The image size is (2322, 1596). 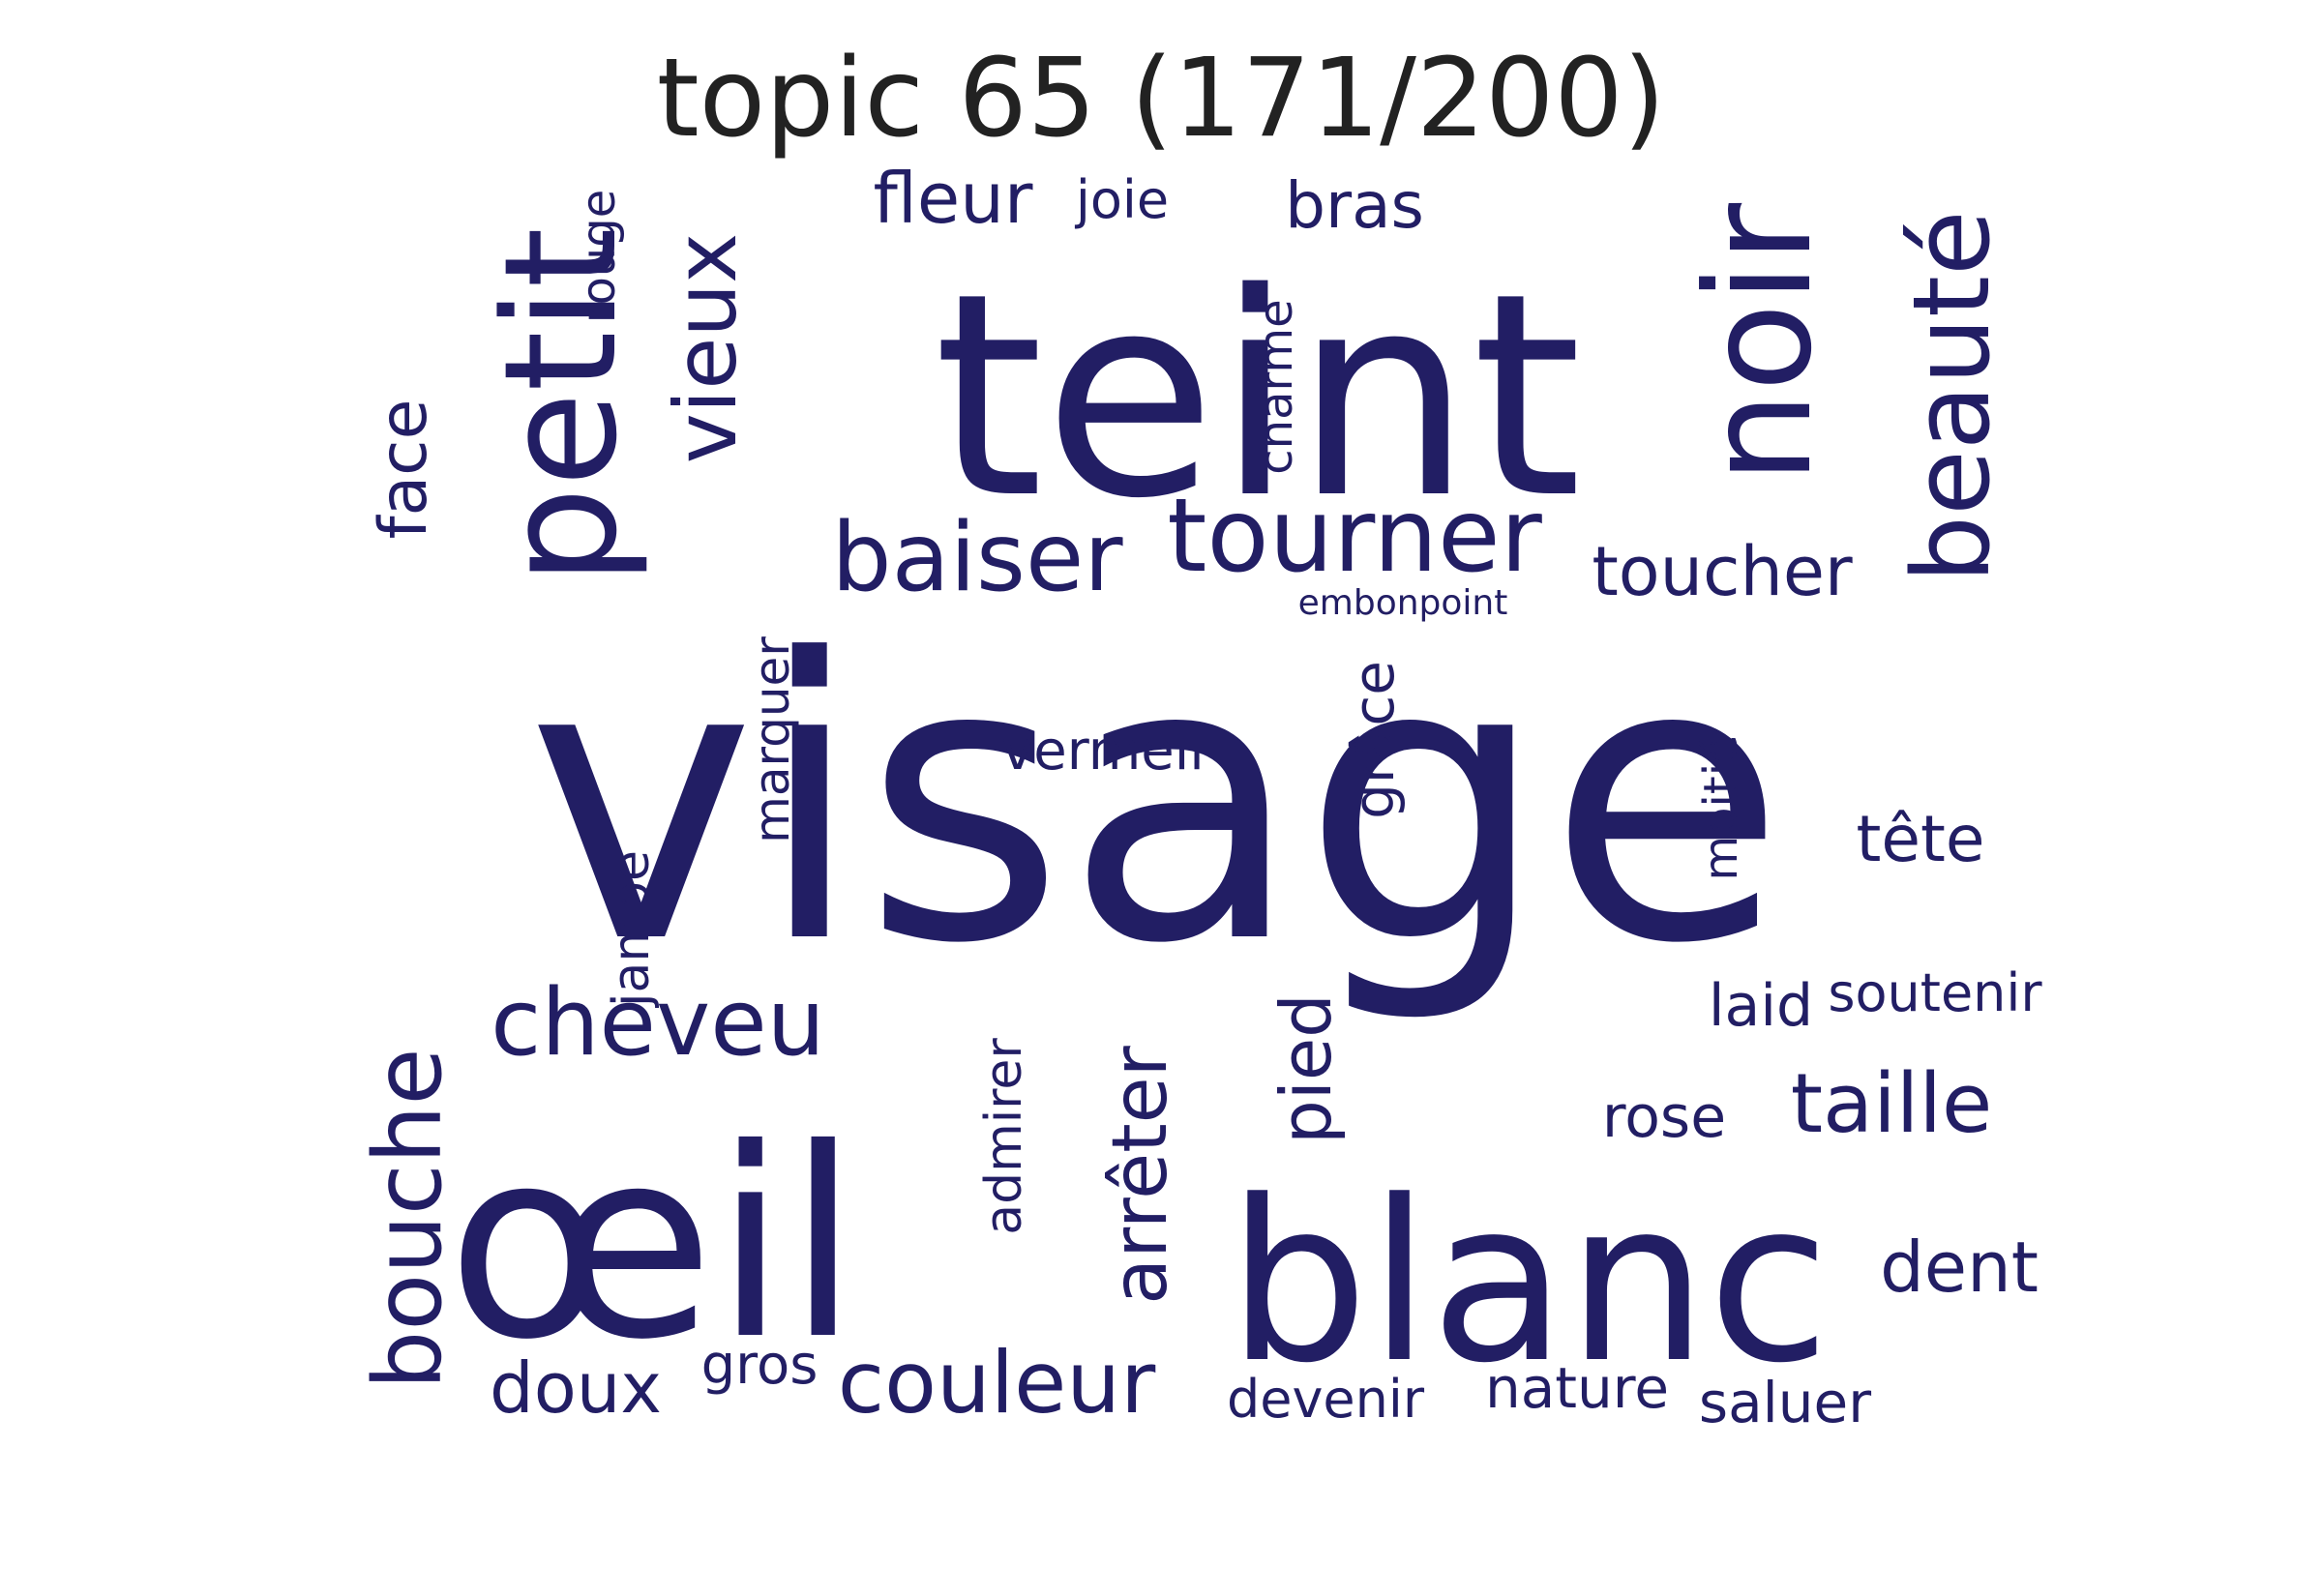 I want to click on cloud-word: embonpoint, so click(x=1403, y=603).